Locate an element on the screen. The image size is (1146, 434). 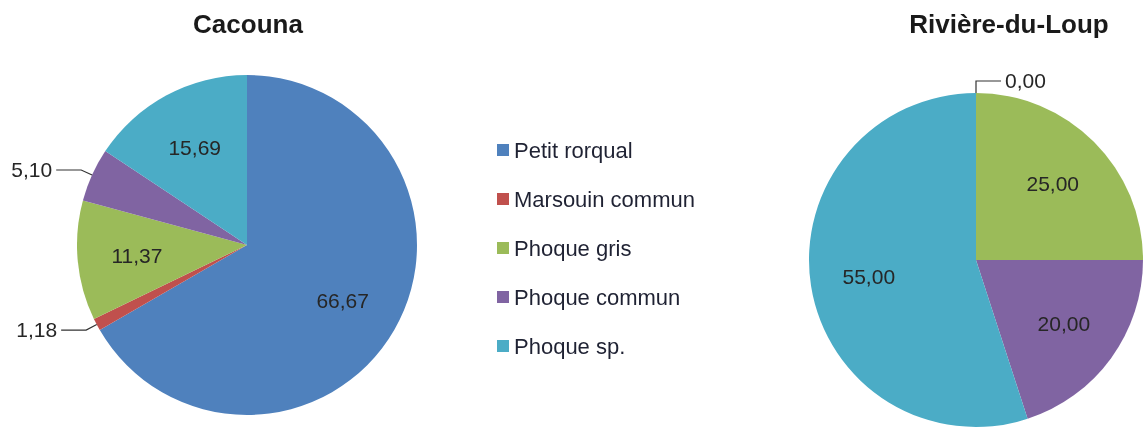
legend-label: Phoque gris is located at coordinates (573, 248).